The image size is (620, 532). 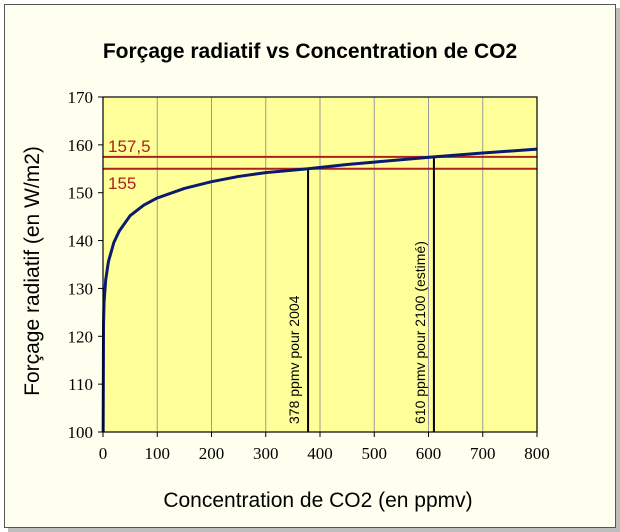 What do you see at coordinates (81, 97) in the screenshot?
I see `y-tick-label-170: 170` at bounding box center [81, 97].